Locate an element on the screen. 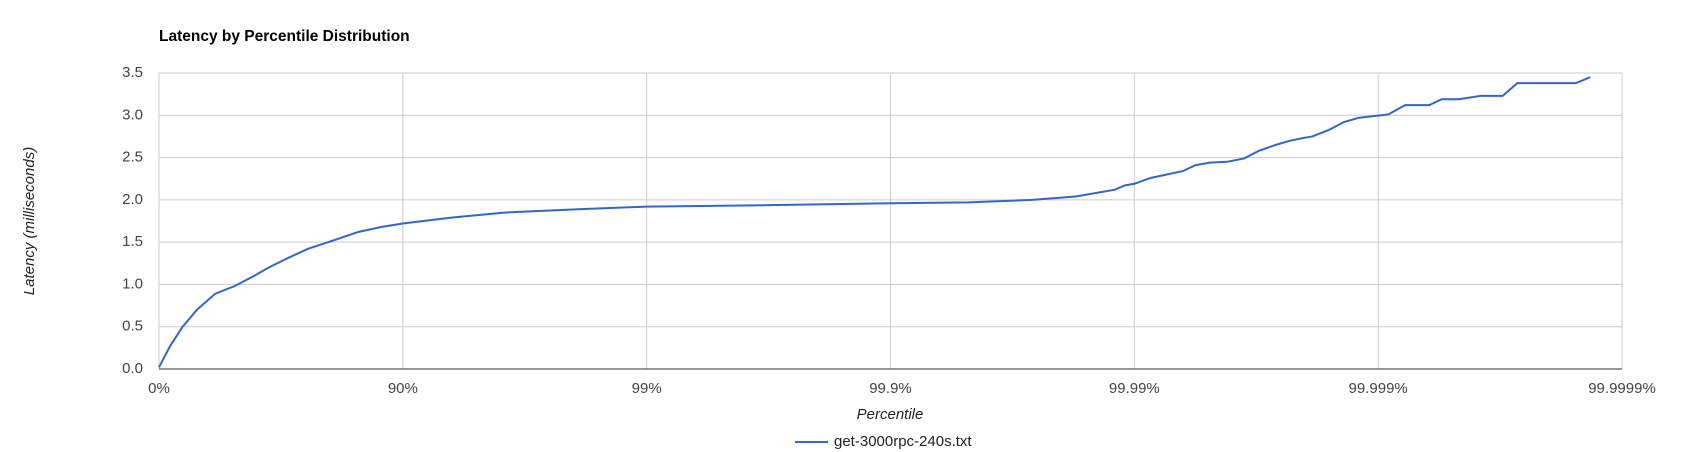  x-axis-label: Percentile is located at coordinates (890, 414).